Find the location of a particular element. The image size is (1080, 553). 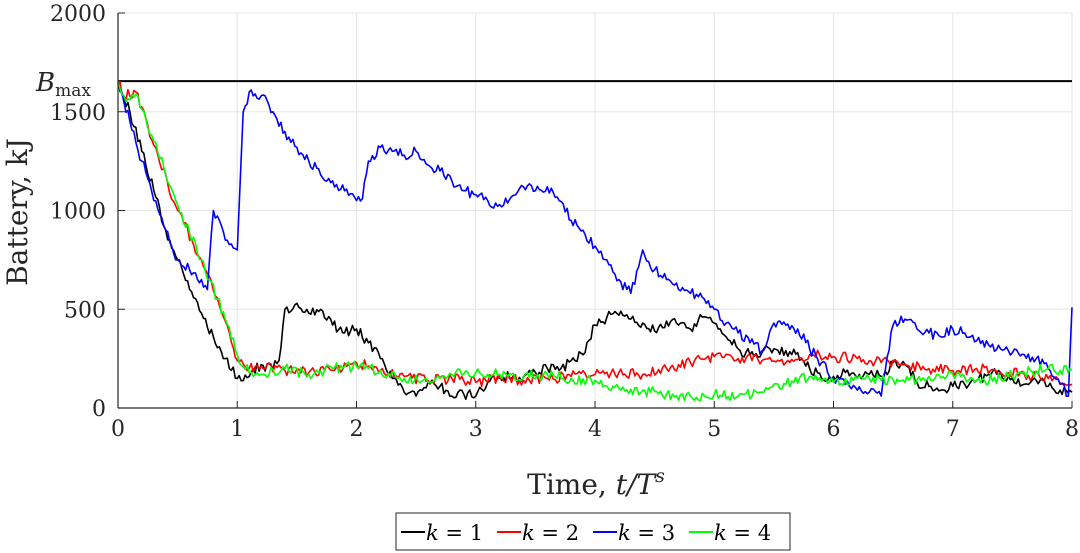

legend: k = 1 k = 2 k = 3 k = 4 is located at coordinates (593, 531).